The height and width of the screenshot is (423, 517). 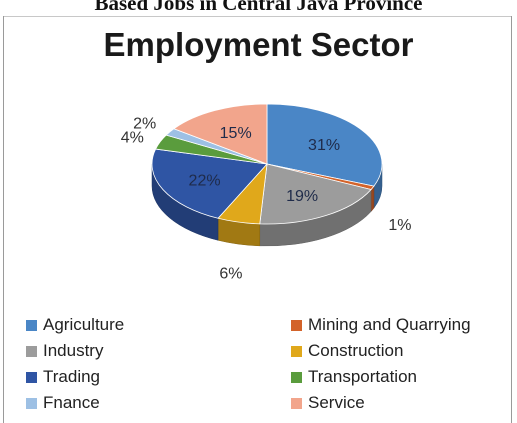 I want to click on legend-item-construction: Construction, so click(x=347, y=351).